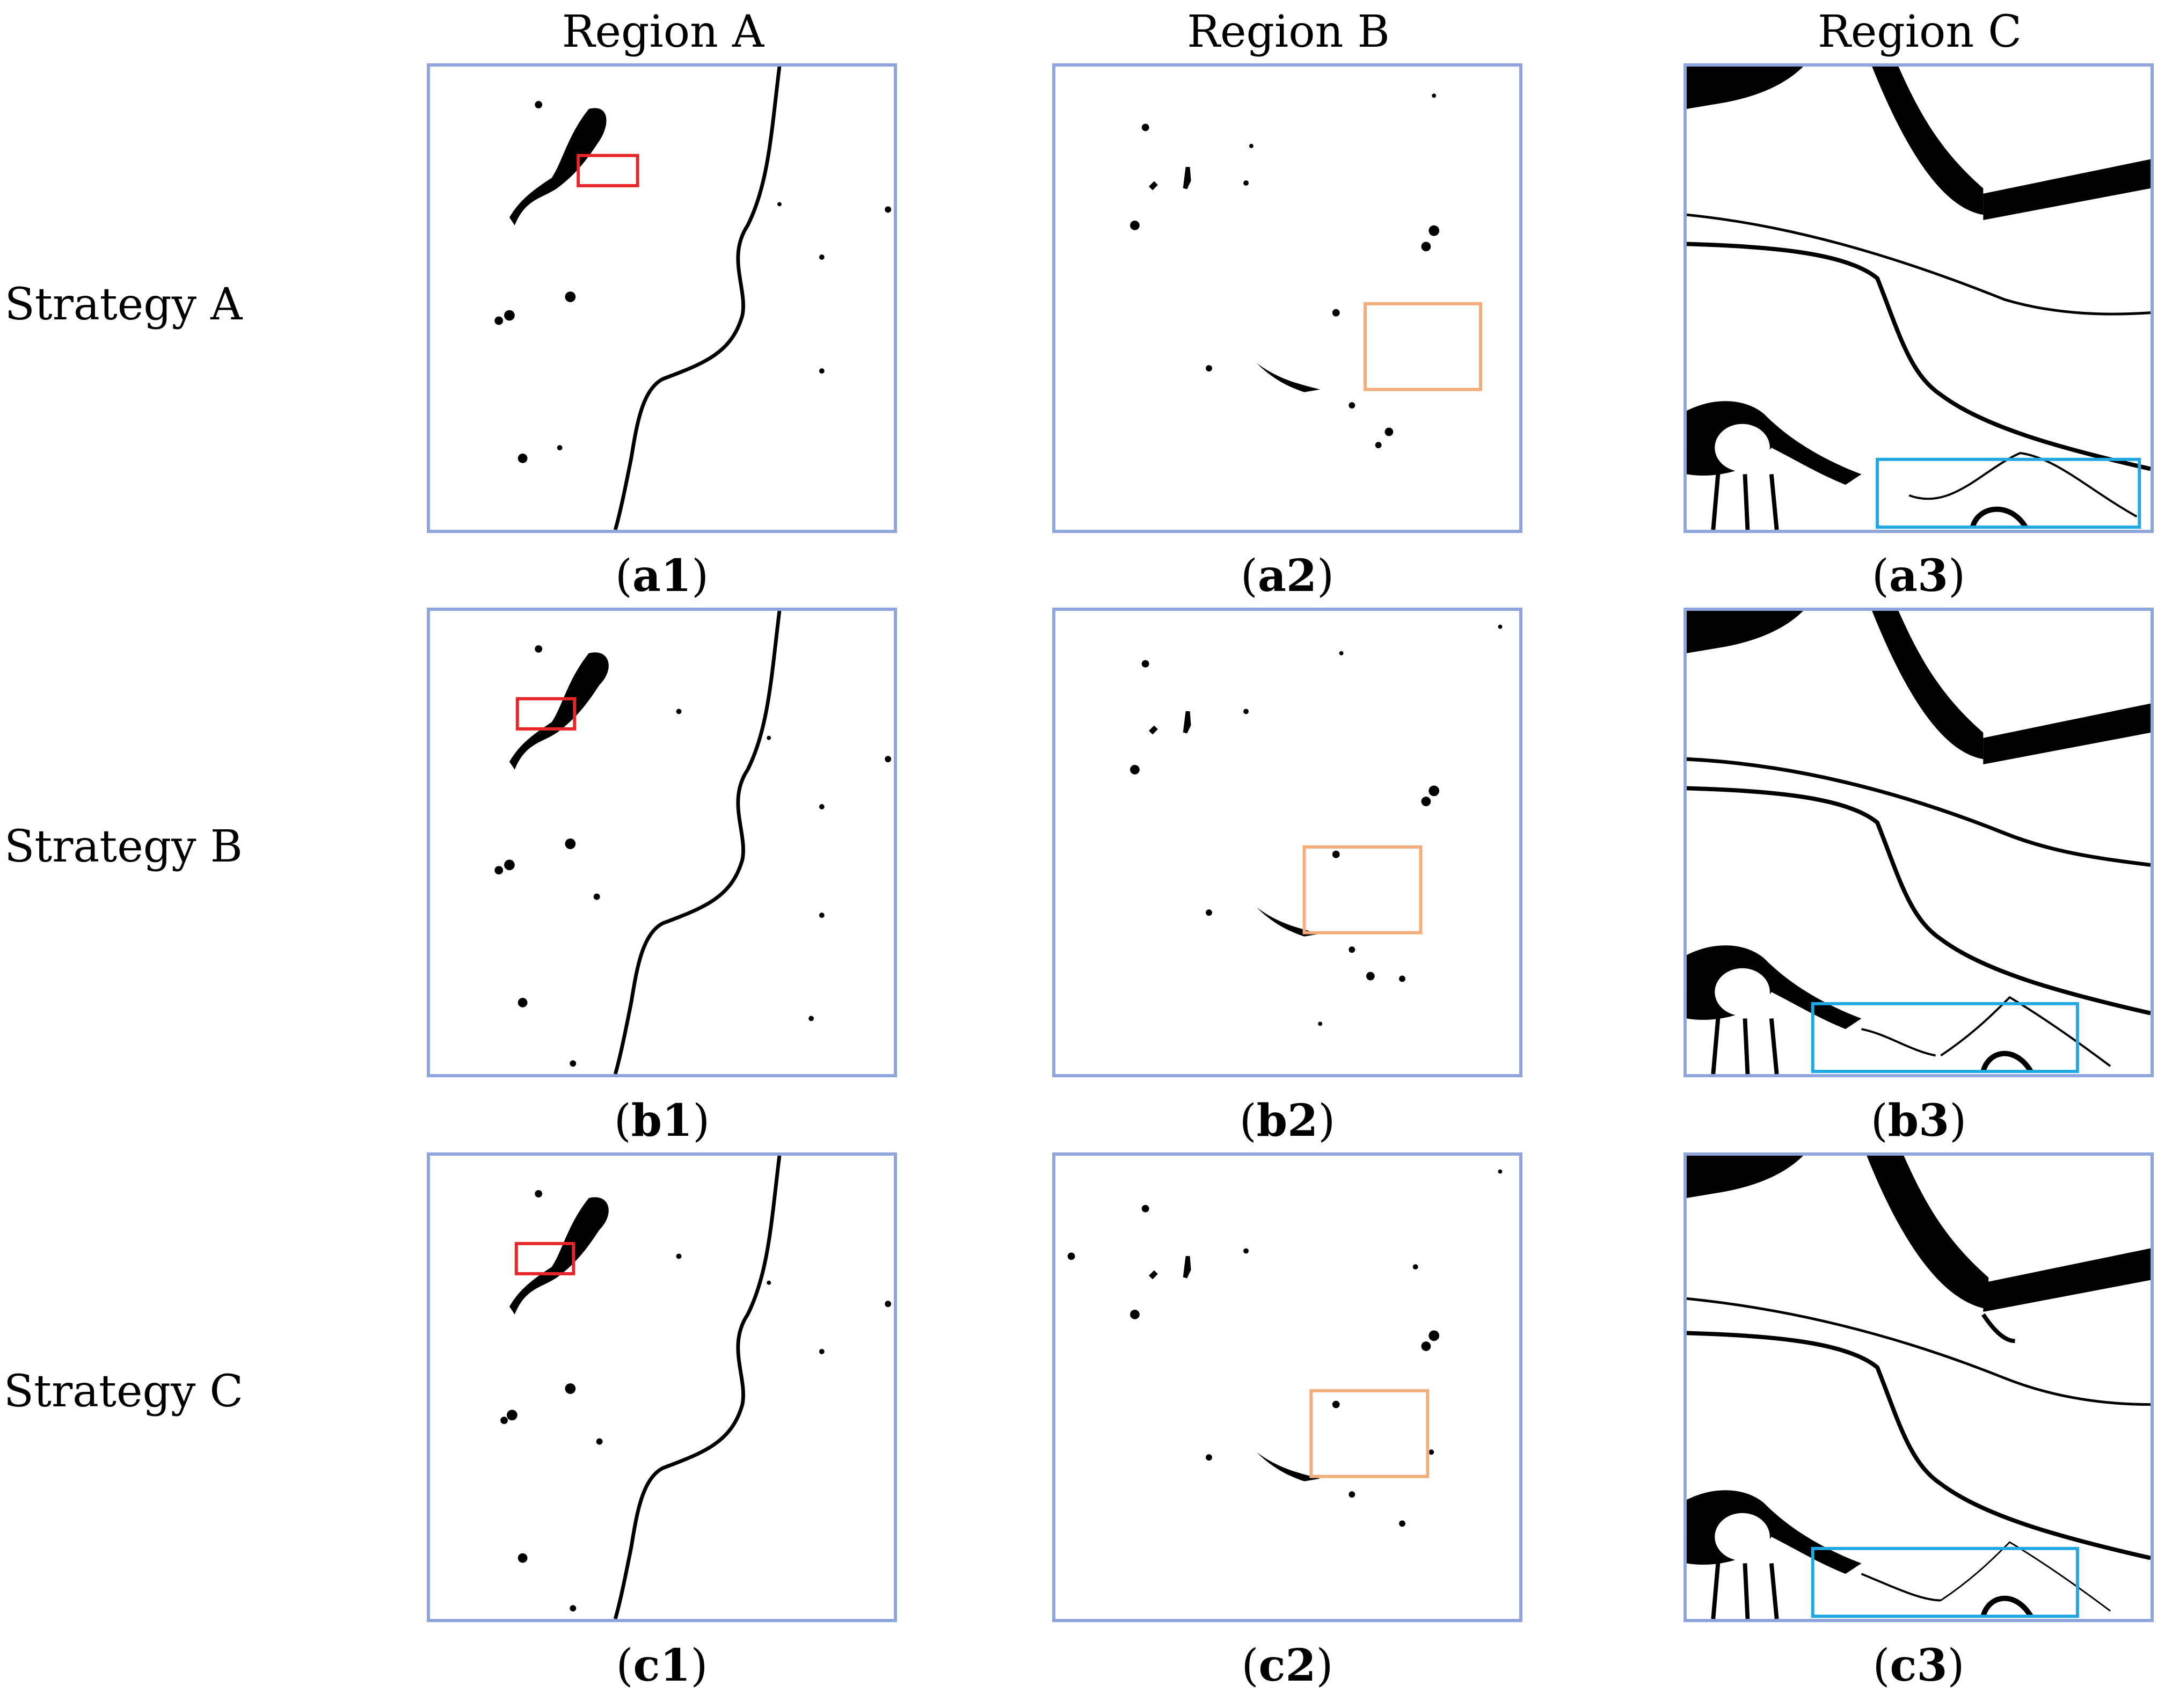 This screenshot has height=1708, width=2172. I want to click on panel-a2, so click(1287, 298).